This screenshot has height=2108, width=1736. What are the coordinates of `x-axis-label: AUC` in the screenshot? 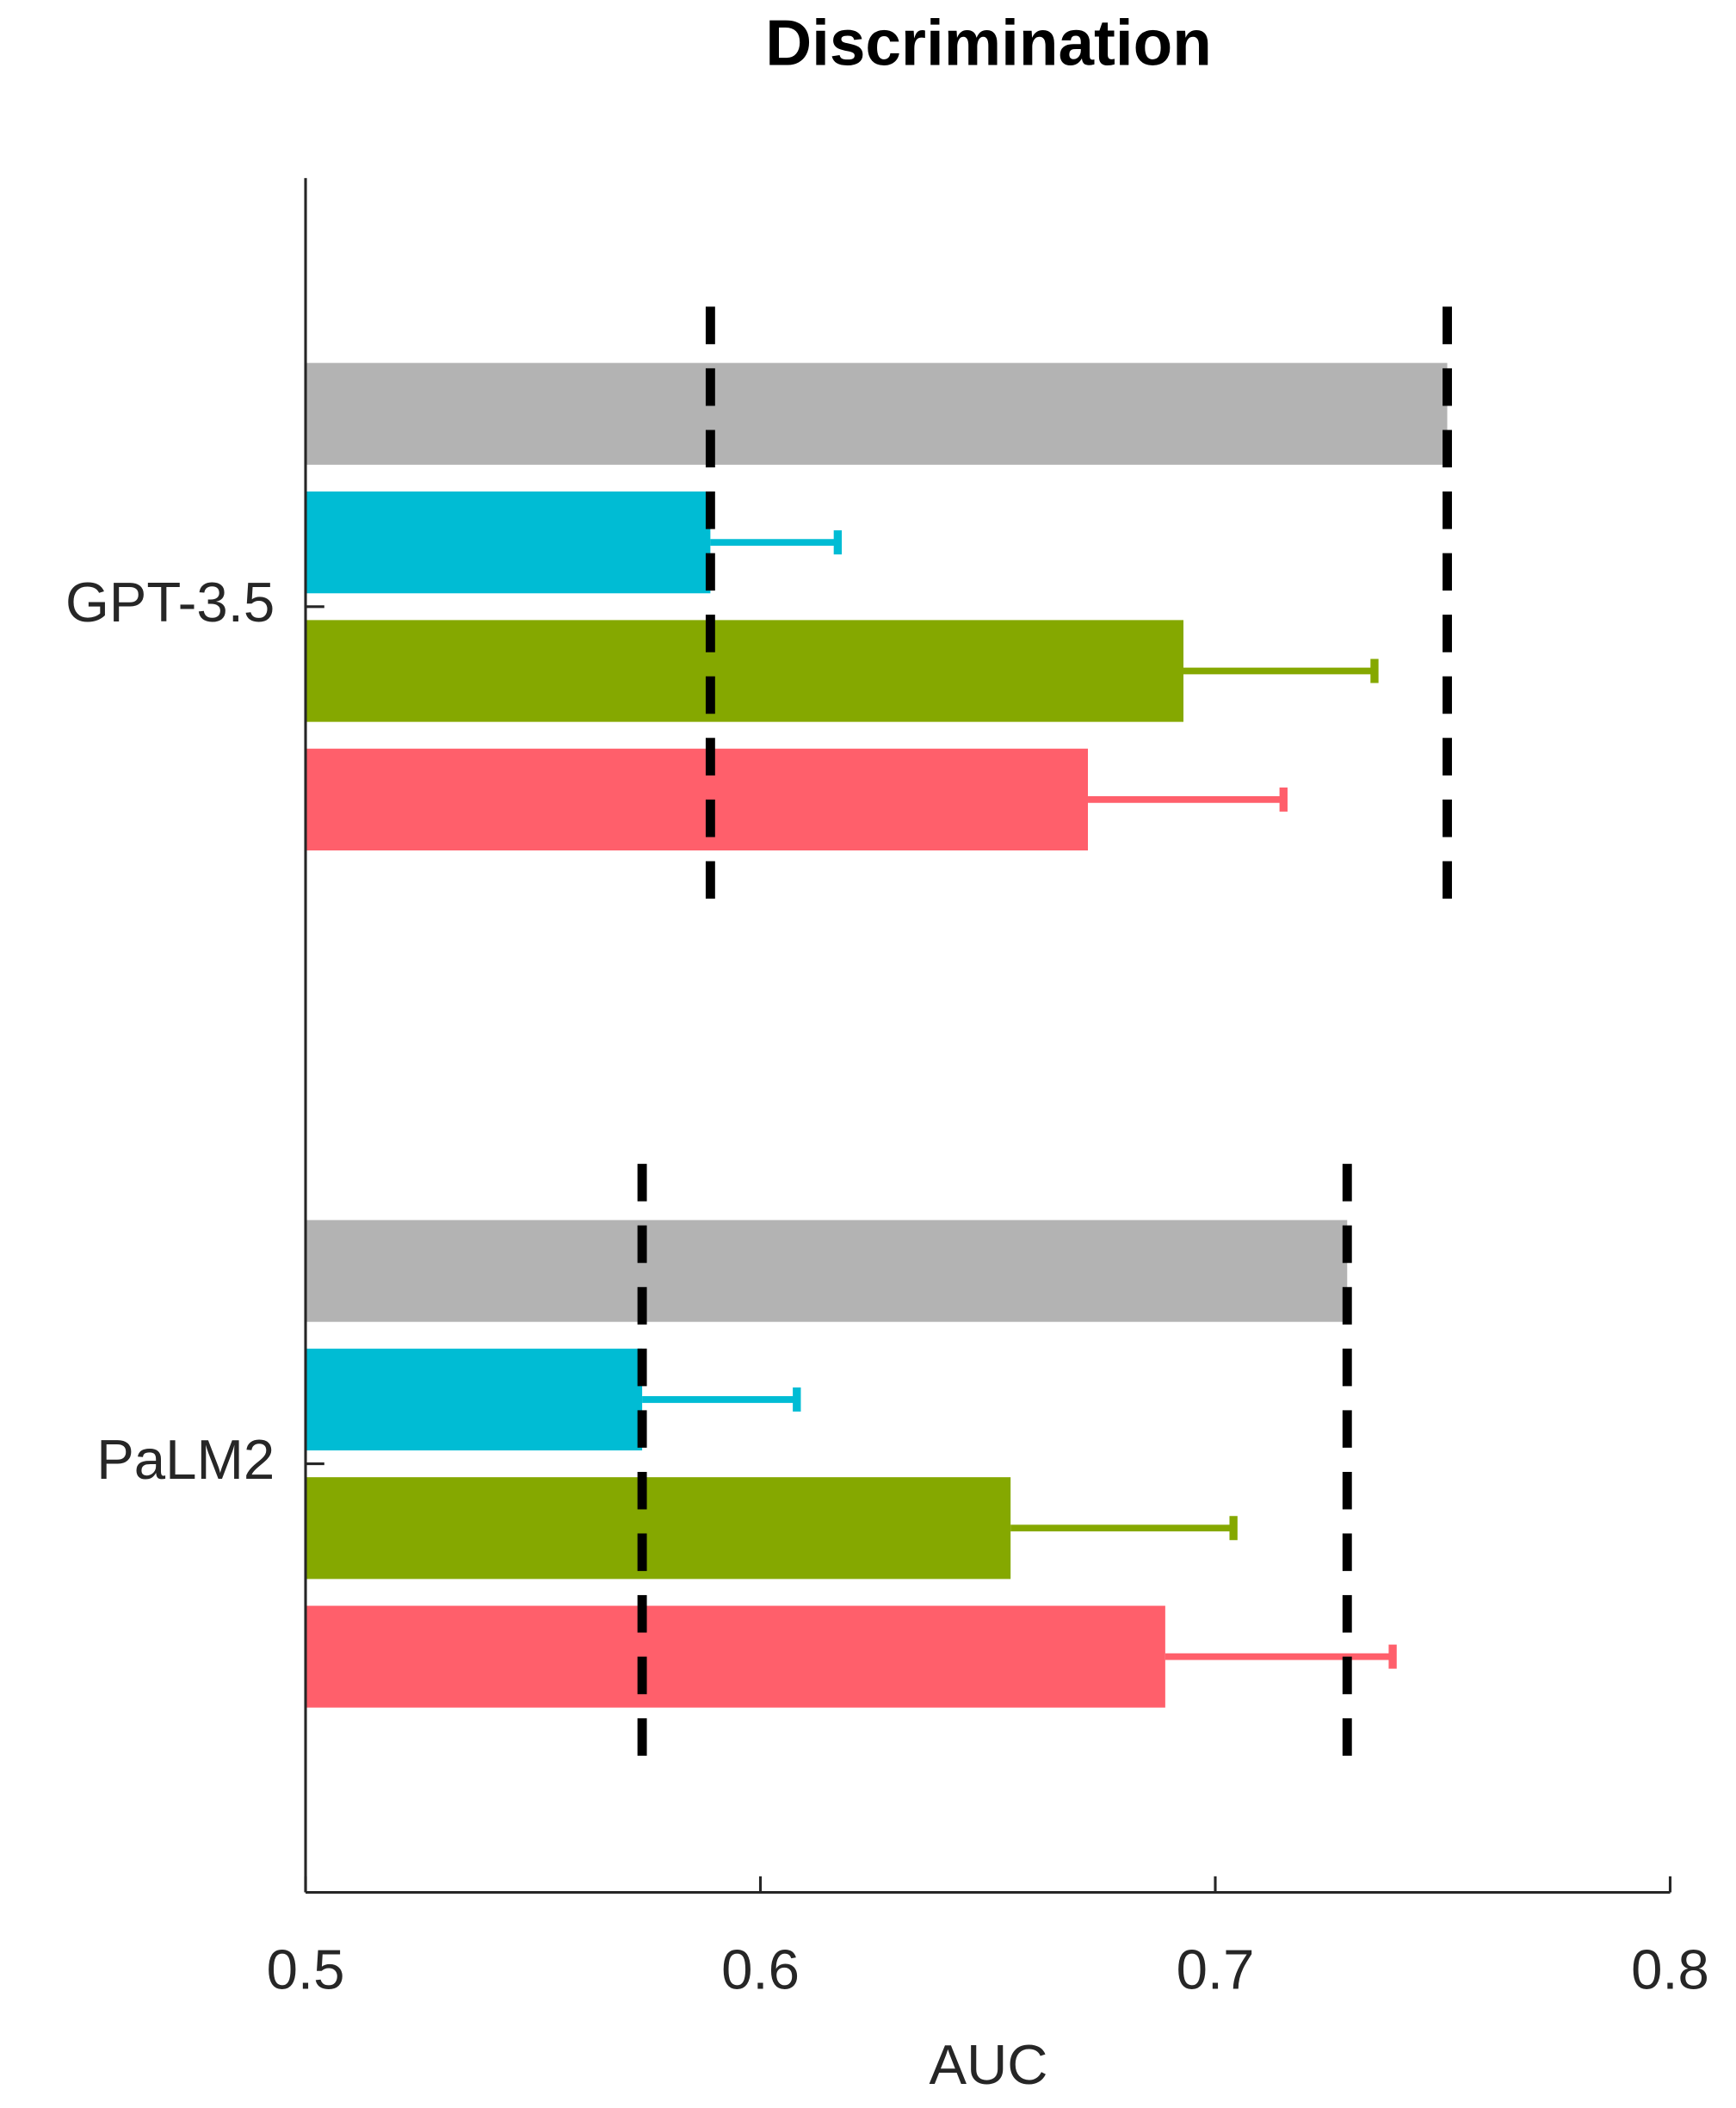 It's located at (989, 2065).